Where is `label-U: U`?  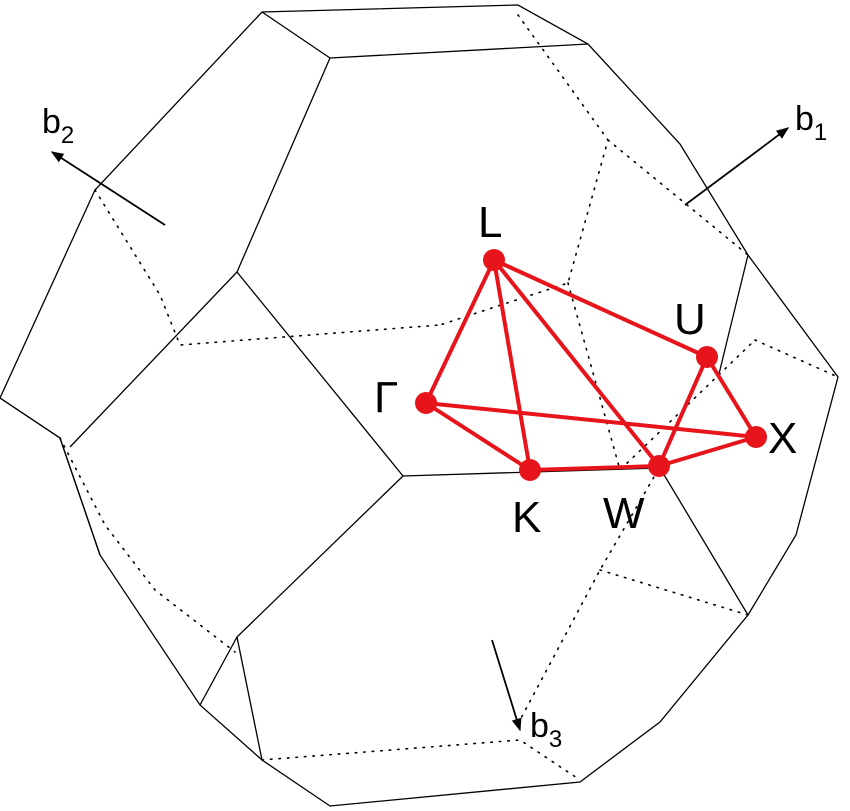 label-U: U is located at coordinates (690, 319).